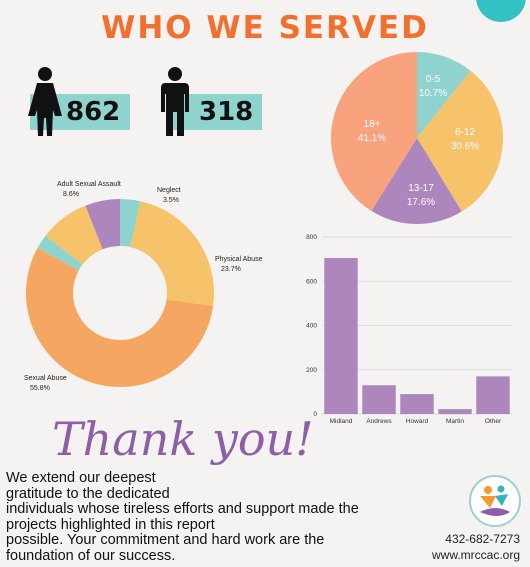 This screenshot has height=567, width=530. I want to click on donut-value: 23.7%, so click(231, 269).